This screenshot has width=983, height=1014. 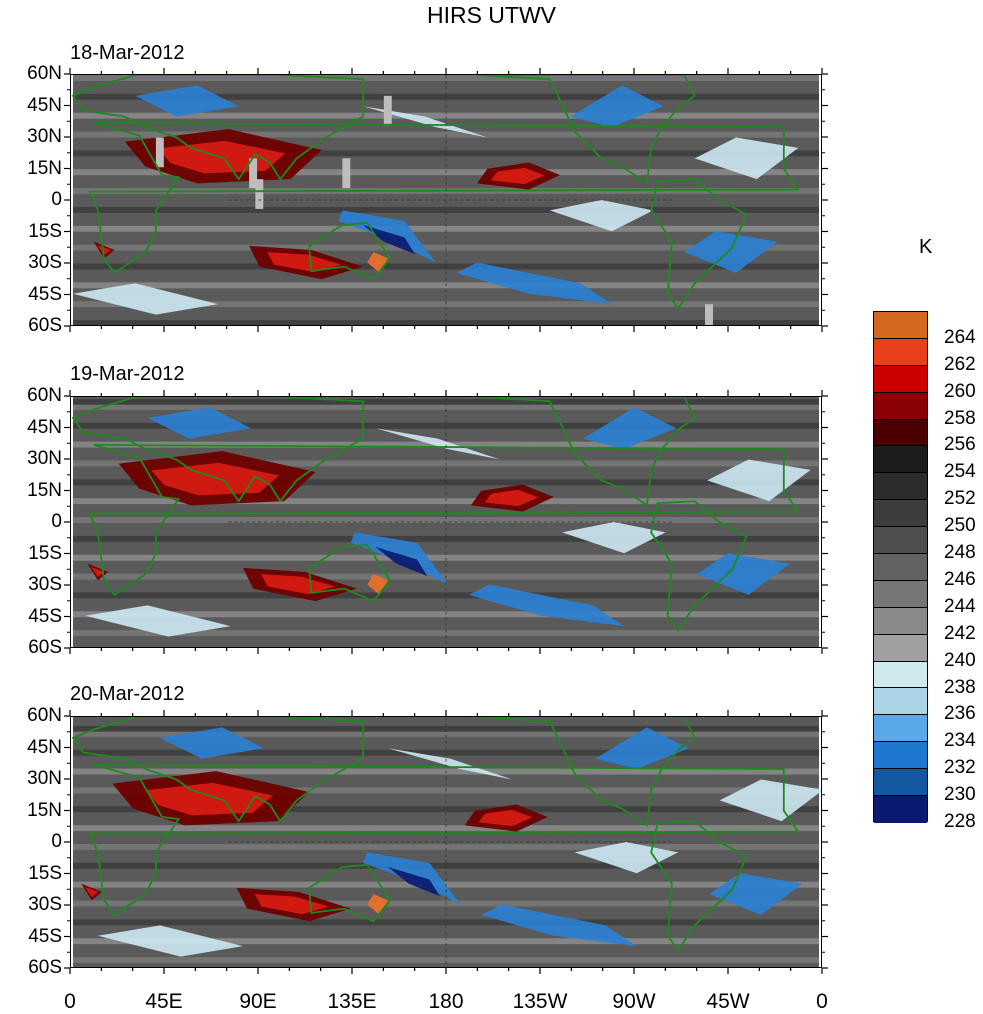 I want to click on panel-date-2: 19-Mar-2012, so click(x=127, y=374).